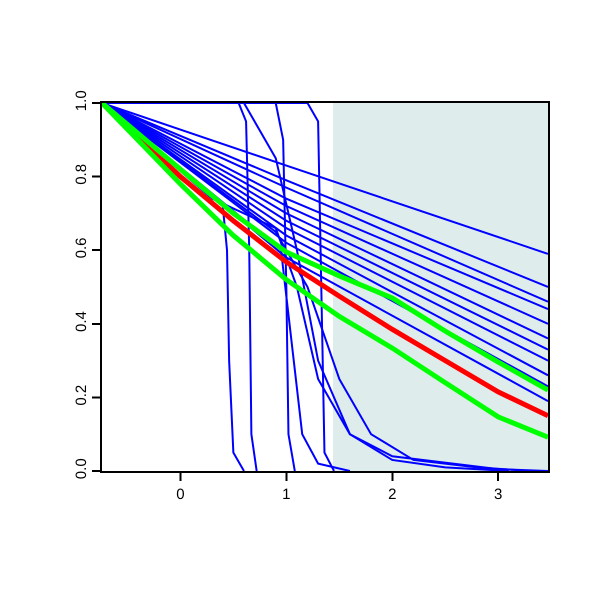 This screenshot has height=600, width=600. Describe the element at coordinates (286, 494) in the screenshot. I see `x-tick-label: 1` at that location.